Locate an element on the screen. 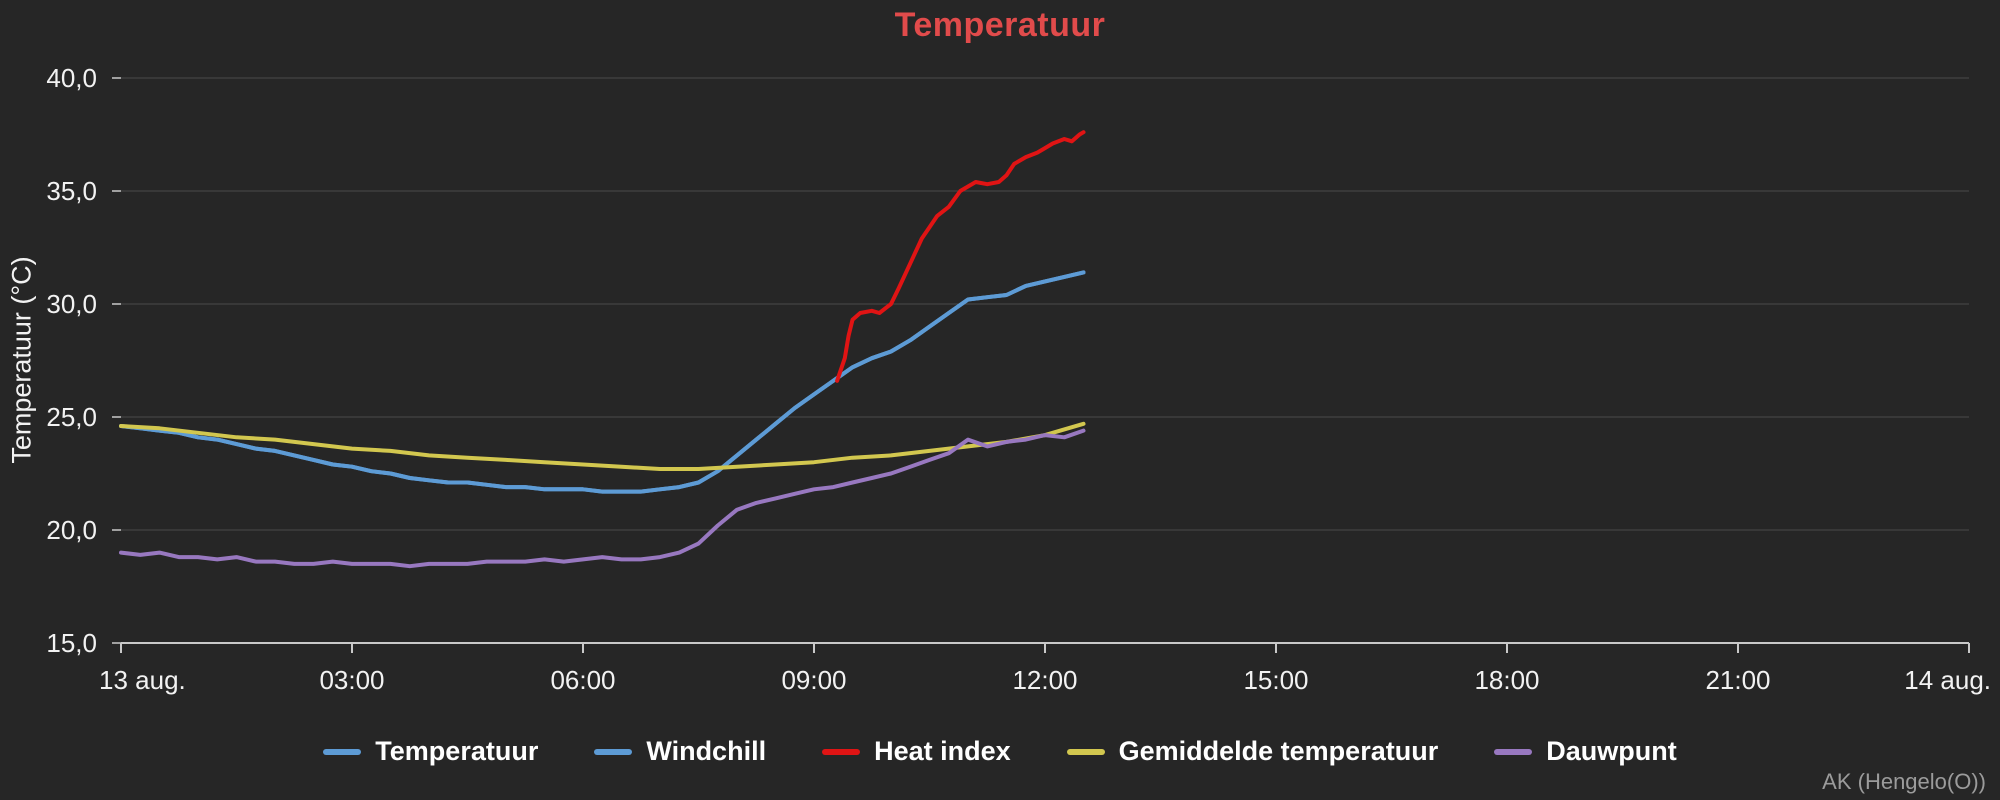 The image size is (2000, 800). legend-item-temperatuur: Temperatuur is located at coordinates (430, 751).